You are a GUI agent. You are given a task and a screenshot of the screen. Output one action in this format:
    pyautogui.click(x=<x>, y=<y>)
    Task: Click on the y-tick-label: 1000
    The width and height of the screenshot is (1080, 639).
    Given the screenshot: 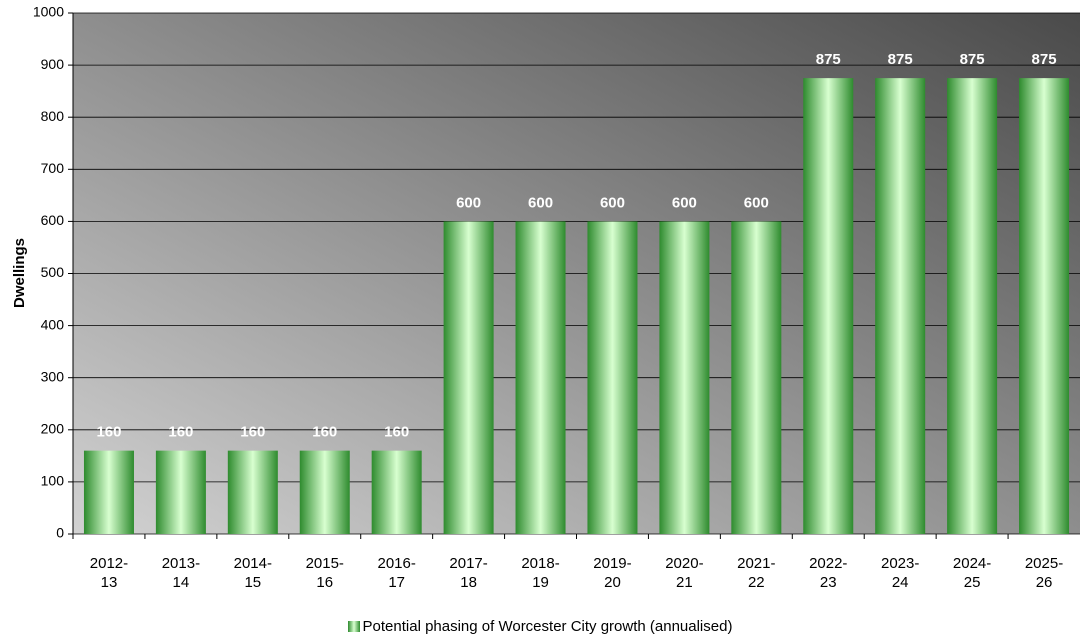 What is the action you would take?
    pyautogui.click(x=48, y=12)
    